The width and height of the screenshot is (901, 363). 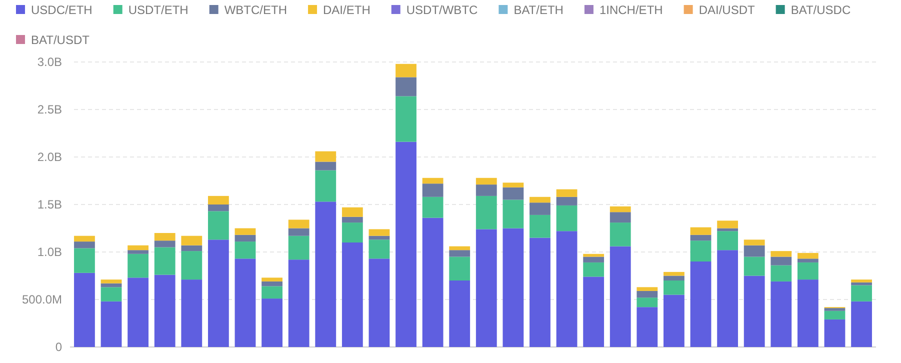 What do you see at coordinates (158, 10) in the screenshot?
I see `legend-label: USDT/ETH` at bounding box center [158, 10].